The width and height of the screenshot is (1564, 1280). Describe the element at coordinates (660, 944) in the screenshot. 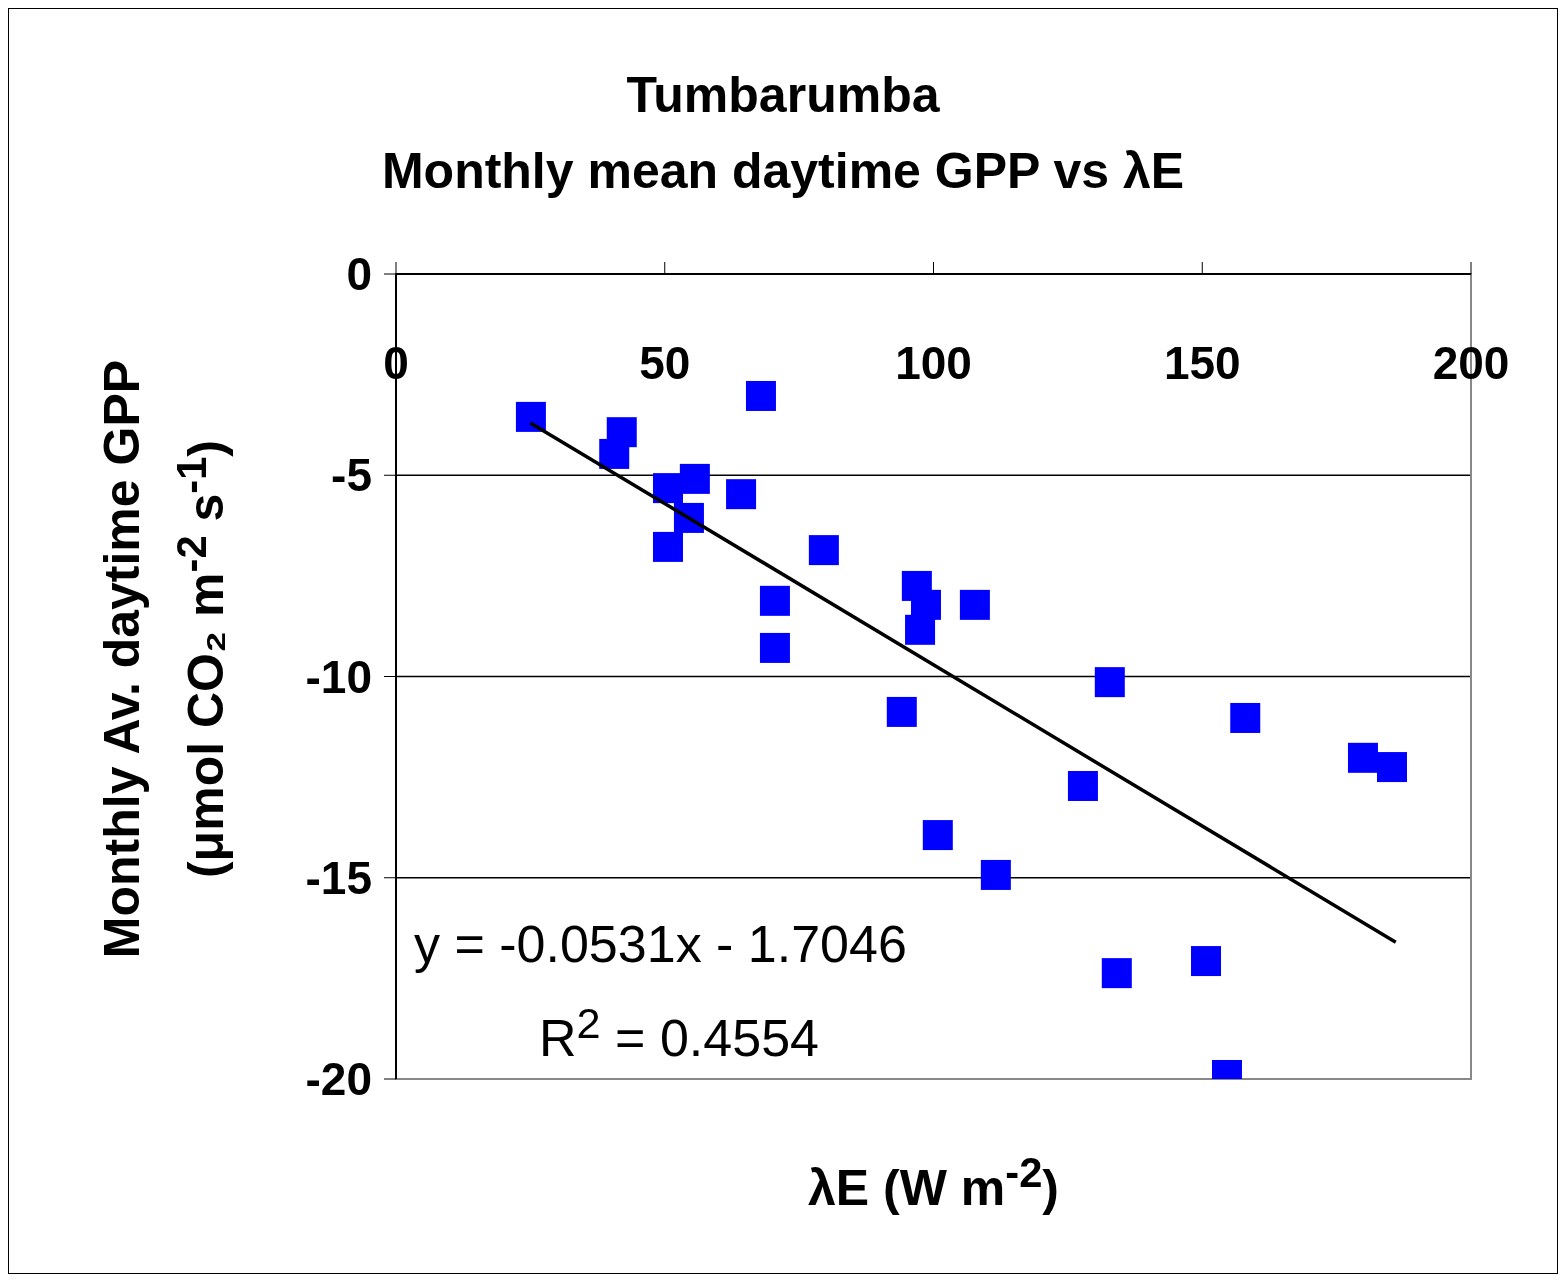

I see `annotation: y = -0.0531x - 1.7046` at that location.